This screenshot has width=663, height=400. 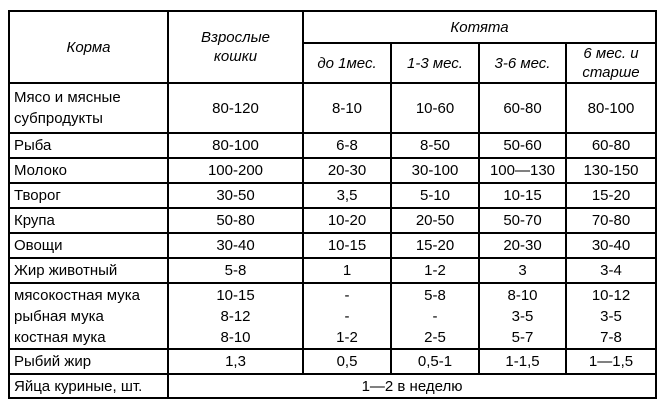 What do you see at coordinates (235, 220) in the screenshot?
I see `cell-value: 50-80` at bounding box center [235, 220].